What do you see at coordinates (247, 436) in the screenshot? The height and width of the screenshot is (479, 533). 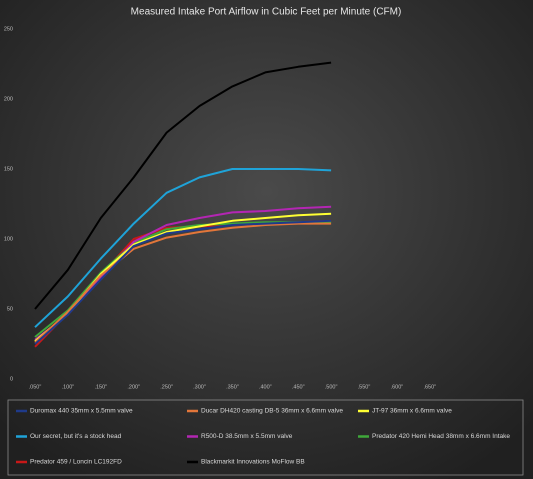 I see `legend-label: R500-D 38.5mm x 5.5mm valve` at bounding box center [247, 436].